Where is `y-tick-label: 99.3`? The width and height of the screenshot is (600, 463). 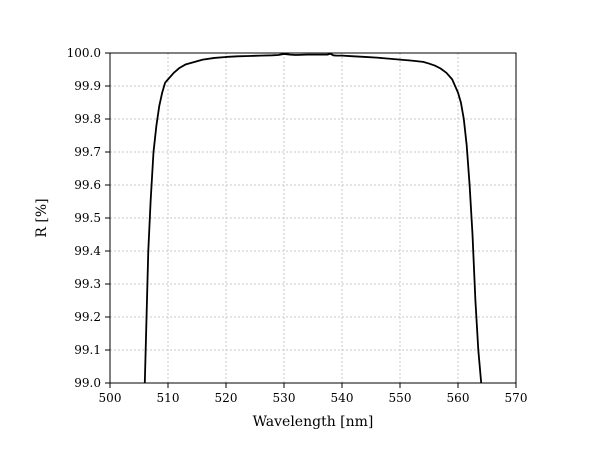
y-tick-label: 99.3 is located at coordinates (87, 284).